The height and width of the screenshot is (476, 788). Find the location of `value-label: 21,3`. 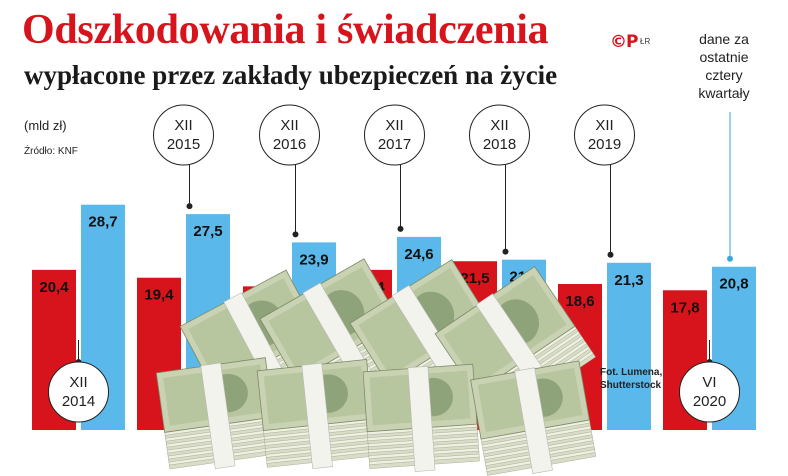

value-label: 21,3 is located at coordinates (628, 280).